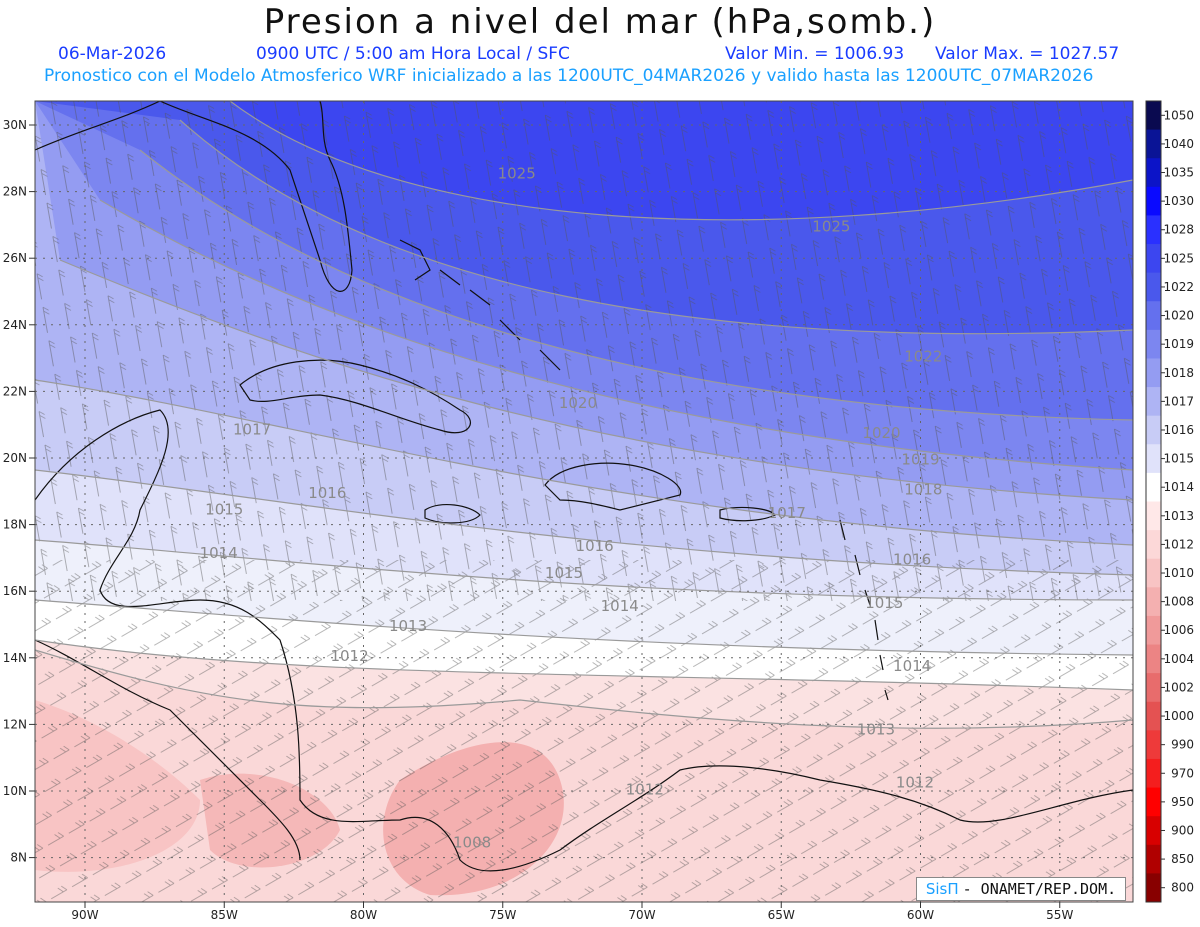 This screenshot has height=927, width=1200. Describe the element at coordinates (1178, 487) in the screenshot. I see `colorbar-label: 1014` at that location.